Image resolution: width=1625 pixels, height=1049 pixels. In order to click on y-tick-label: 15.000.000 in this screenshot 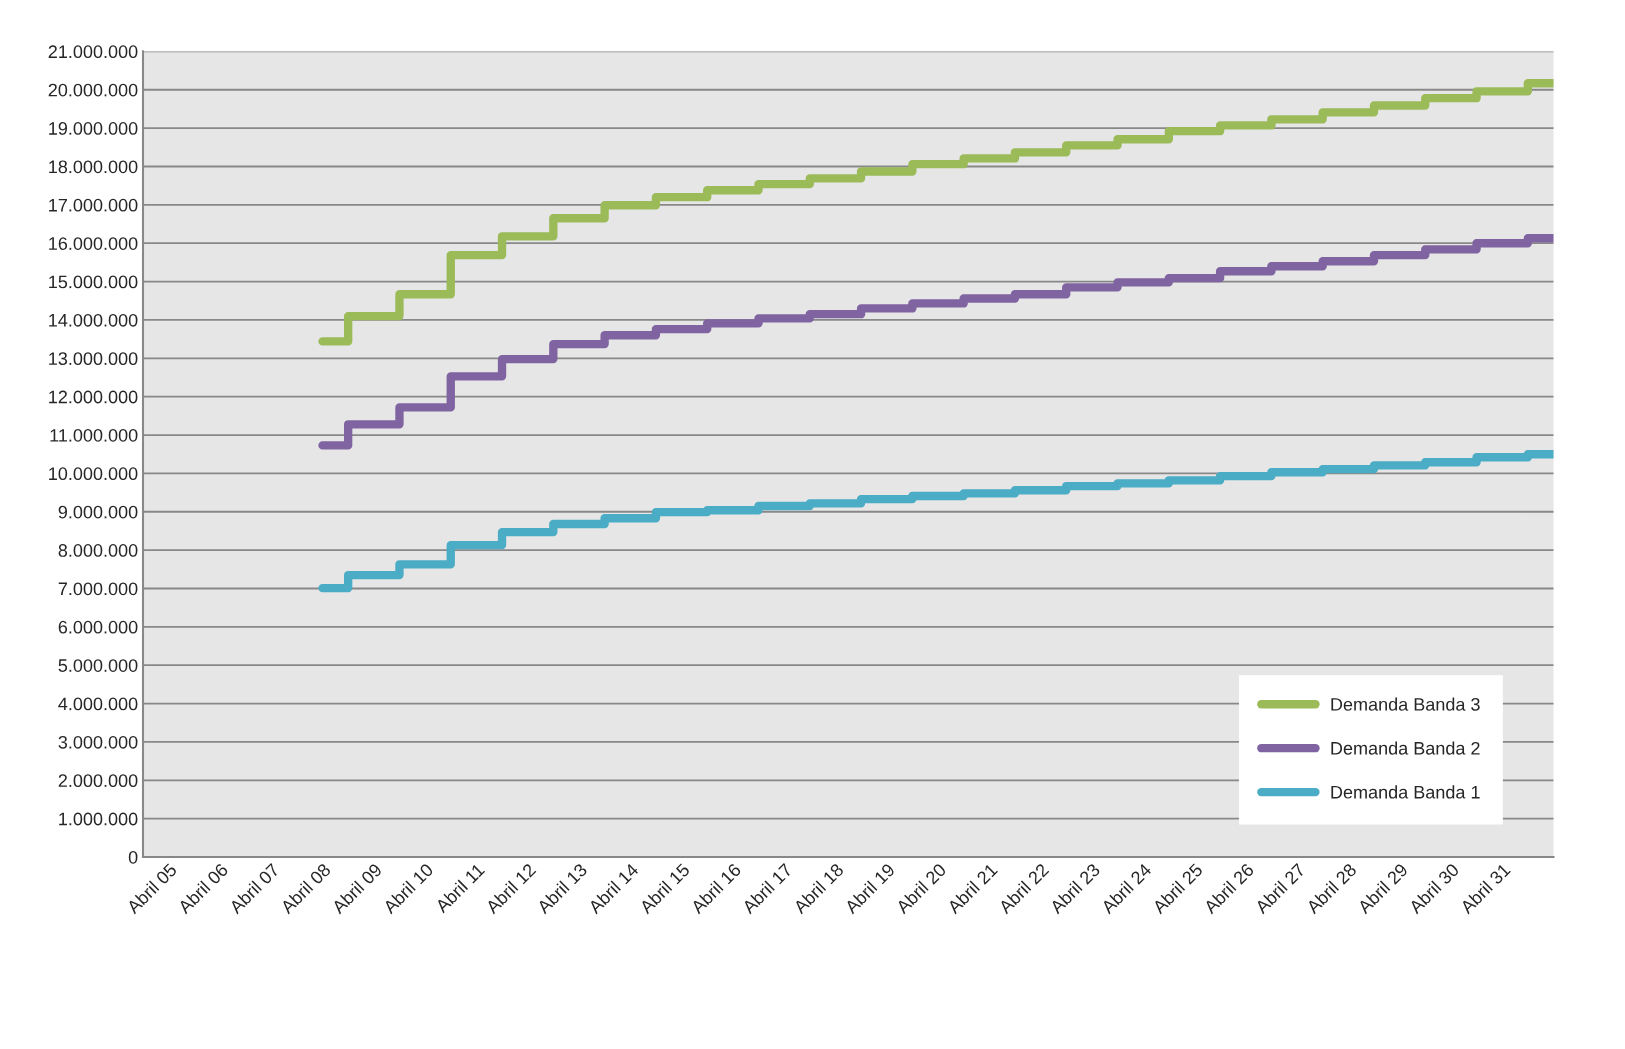, I will do `click(93, 282)`.